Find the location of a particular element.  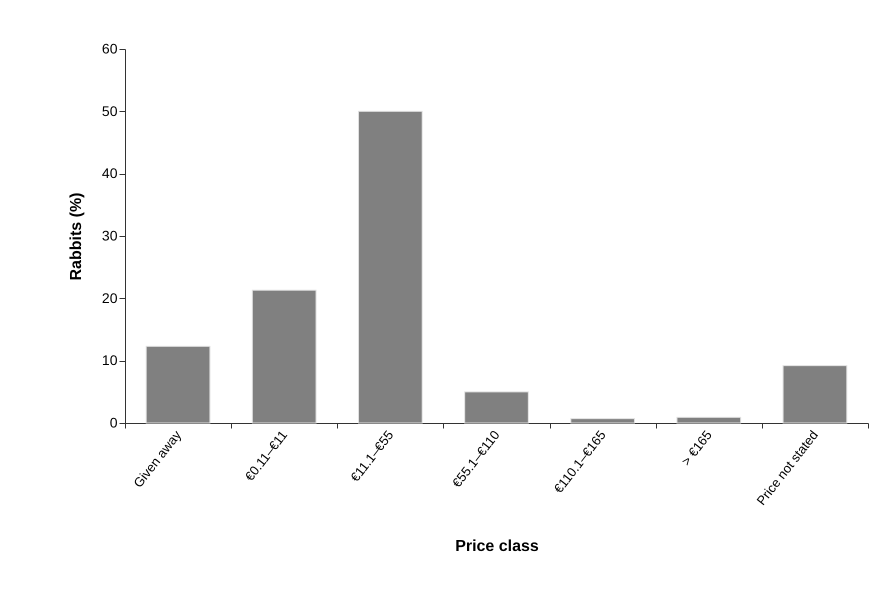

y-tick-label: 50 is located at coordinates (110, 110).